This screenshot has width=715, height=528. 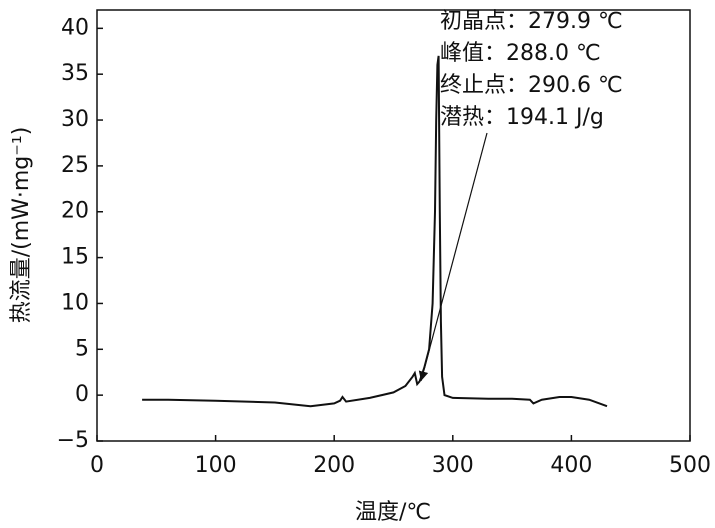 I want to click on annotation: 终止点：290.6 ℃, so click(x=531, y=85).